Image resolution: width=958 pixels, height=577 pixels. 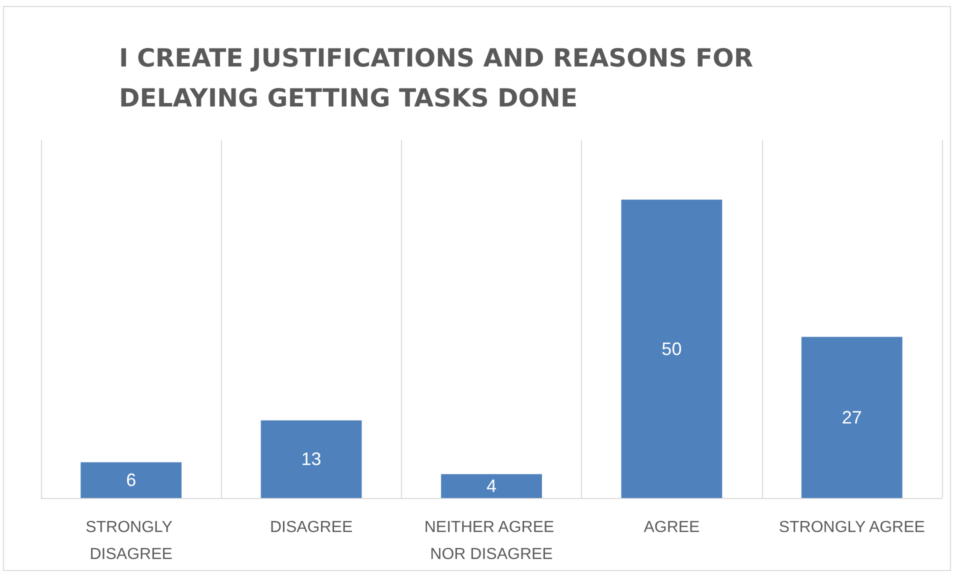 What do you see at coordinates (851, 527) in the screenshot?
I see `x-tick-label: STRONGLY AGREE` at bounding box center [851, 527].